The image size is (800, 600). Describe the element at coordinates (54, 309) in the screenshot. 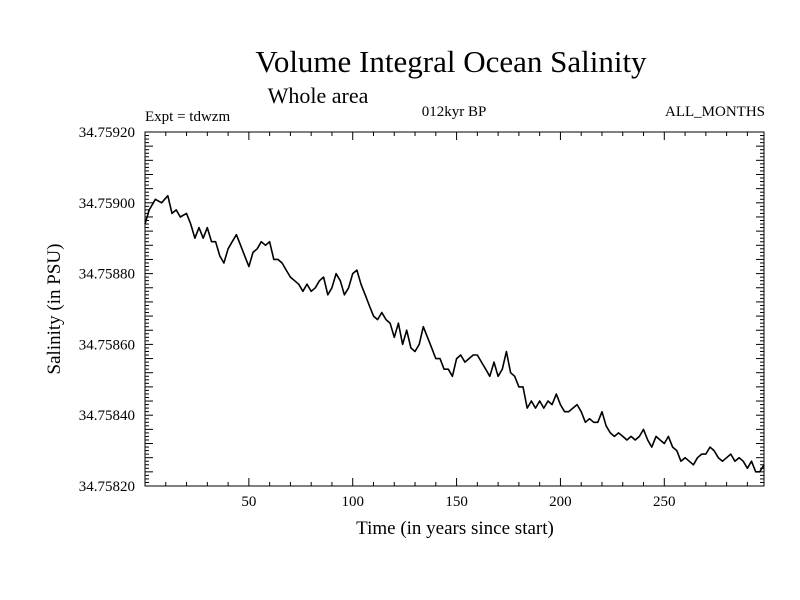

I see `y-axis-label: Salinity (in PSU)` at that location.